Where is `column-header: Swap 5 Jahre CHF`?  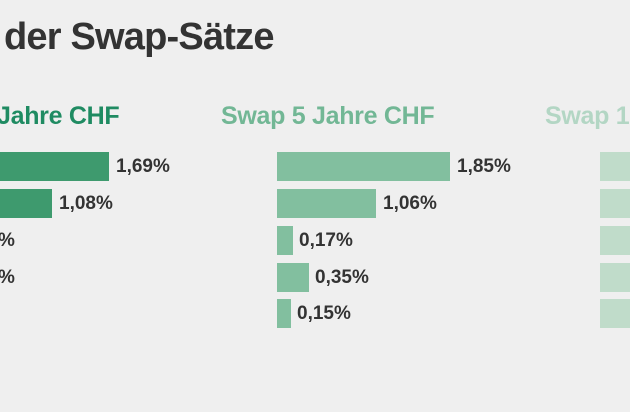 column-header: Swap 5 Jahre CHF is located at coordinates (328, 116).